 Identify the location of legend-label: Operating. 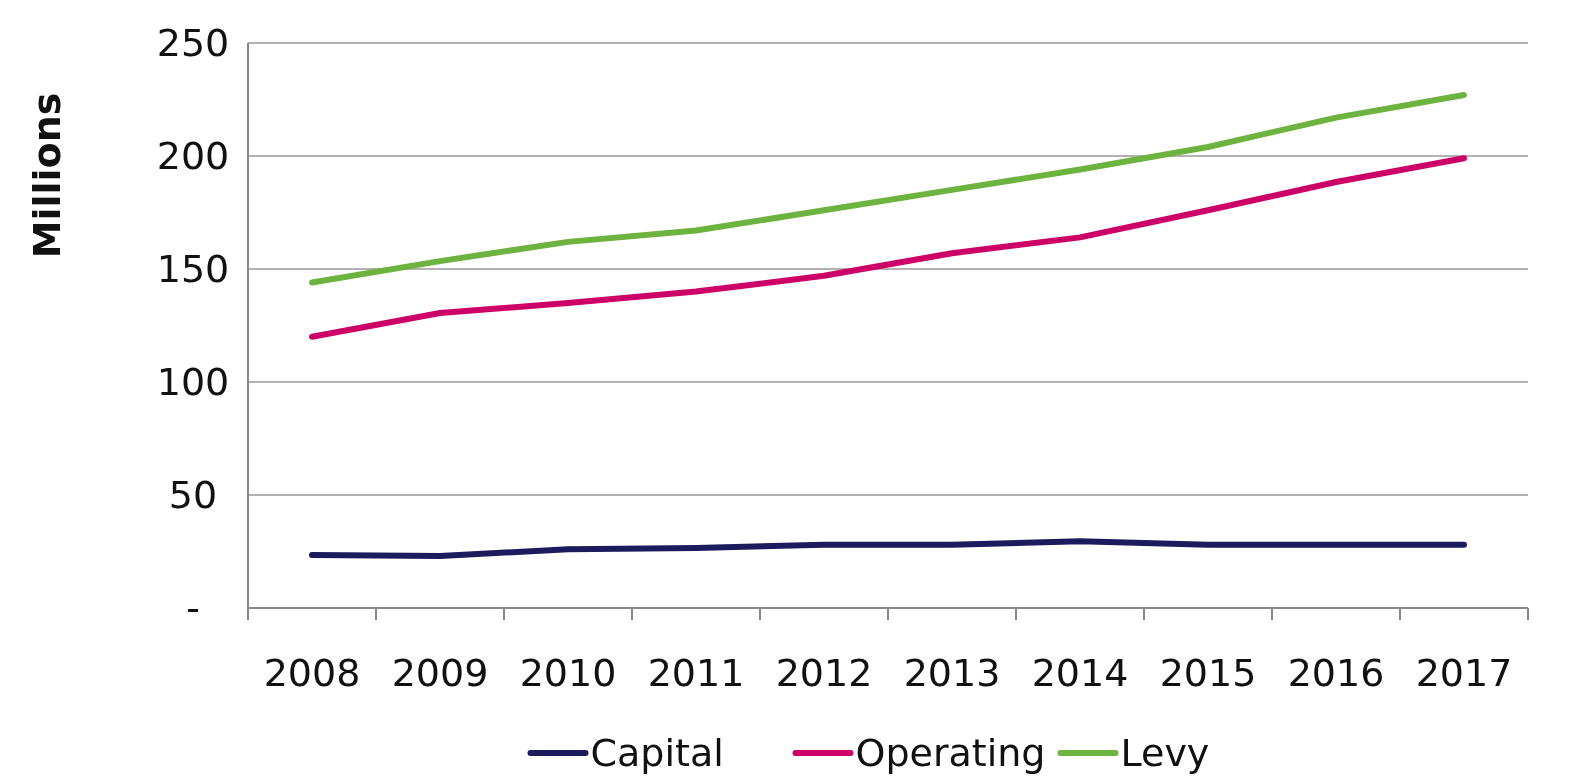
(950, 753).